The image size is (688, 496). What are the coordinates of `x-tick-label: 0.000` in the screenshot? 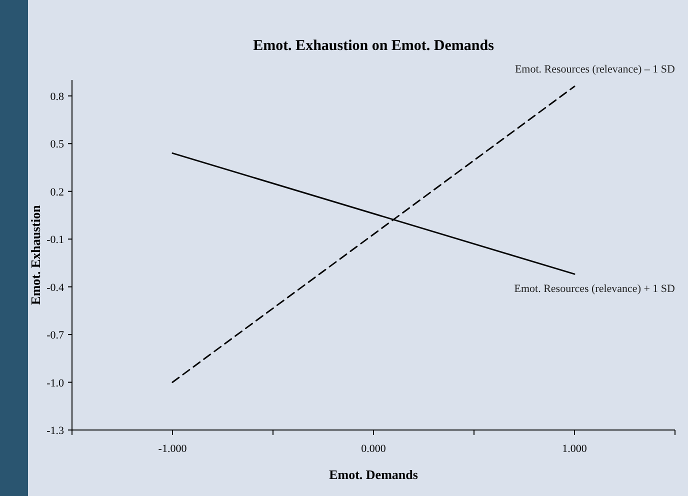 It's located at (373, 449).